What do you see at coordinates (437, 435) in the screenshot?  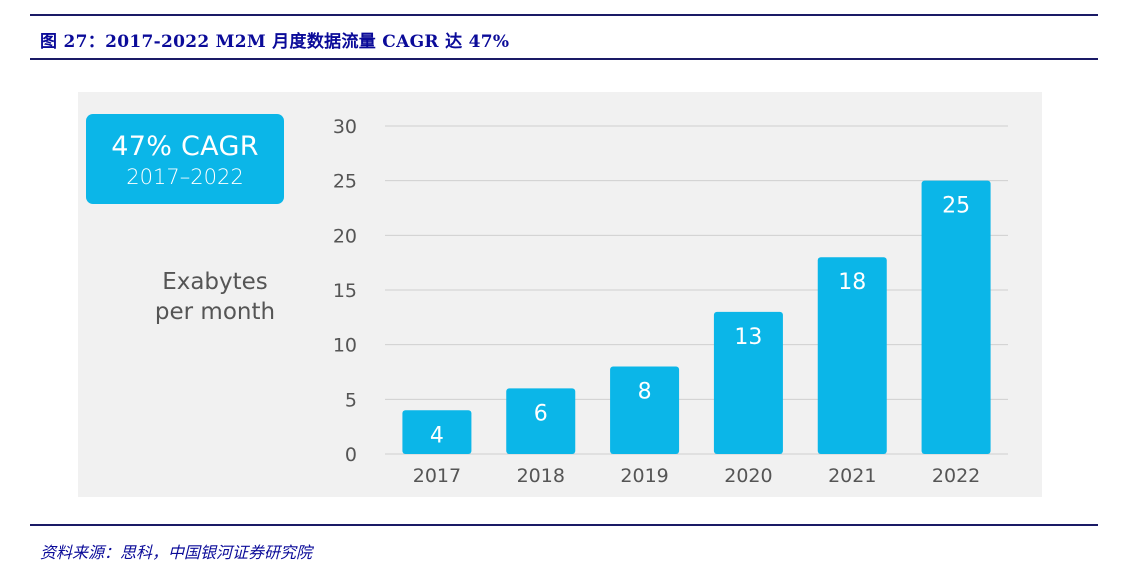 I see `bar-value-label: 4` at bounding box center [437, 435].